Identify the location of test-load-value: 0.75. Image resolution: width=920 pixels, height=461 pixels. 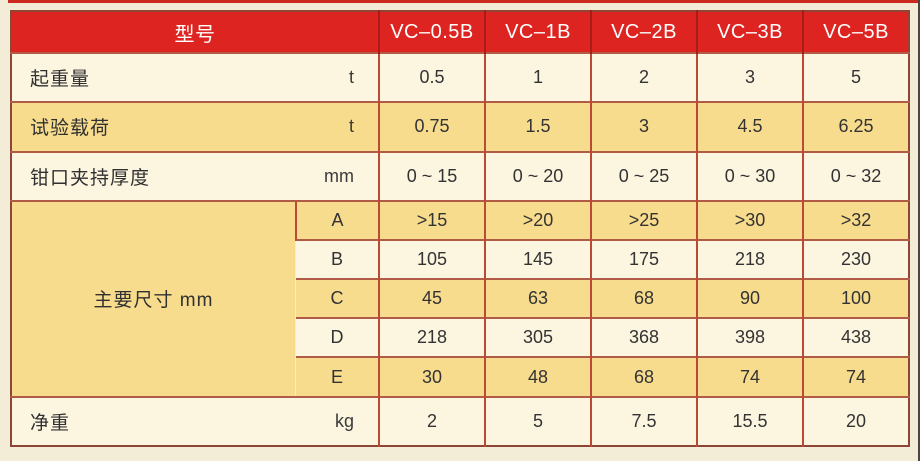
(431, 126).